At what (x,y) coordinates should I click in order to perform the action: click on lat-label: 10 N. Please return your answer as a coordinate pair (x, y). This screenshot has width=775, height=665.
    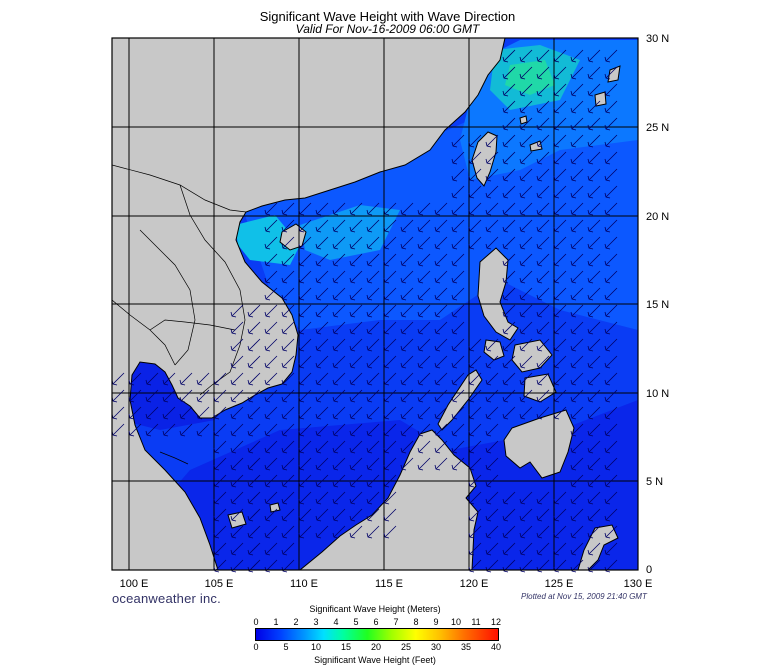
    Looking at the image, I should click on (657, 394).